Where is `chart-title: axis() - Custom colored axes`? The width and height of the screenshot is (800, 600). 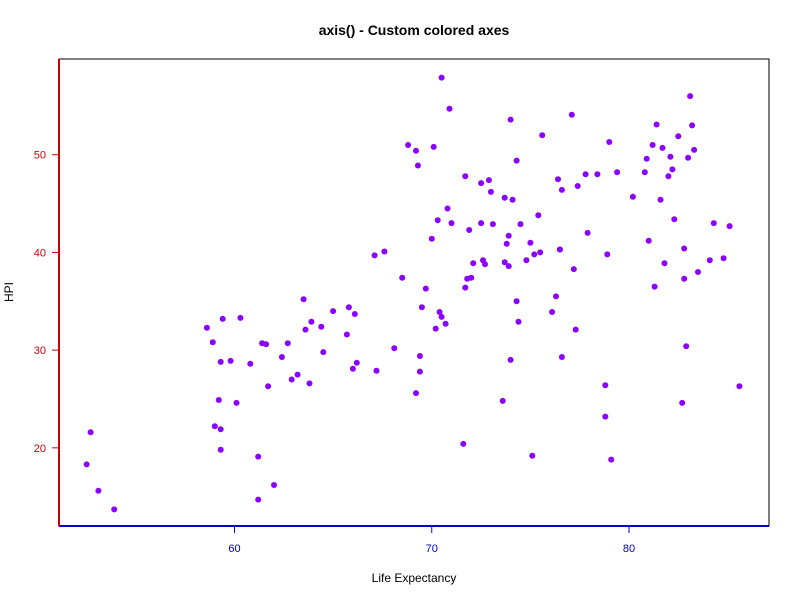 chart-title: axis() - Custom colored axes is located at coordinates (414, 30).